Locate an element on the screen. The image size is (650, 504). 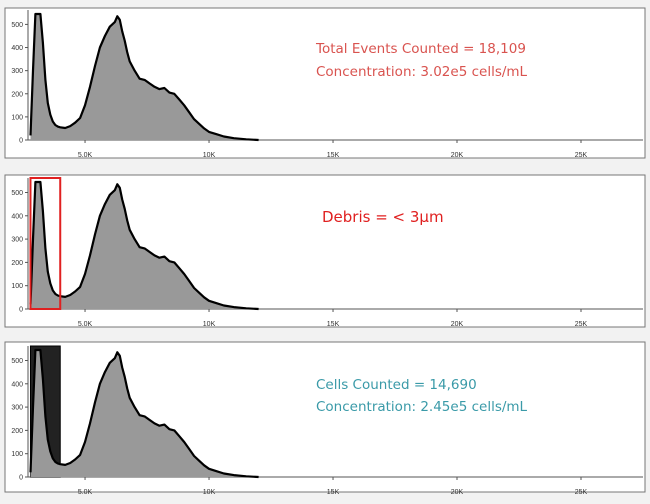
panel-annotation: Concentration: 2.45e5 cells/mL is located at coordinates (422, 407).